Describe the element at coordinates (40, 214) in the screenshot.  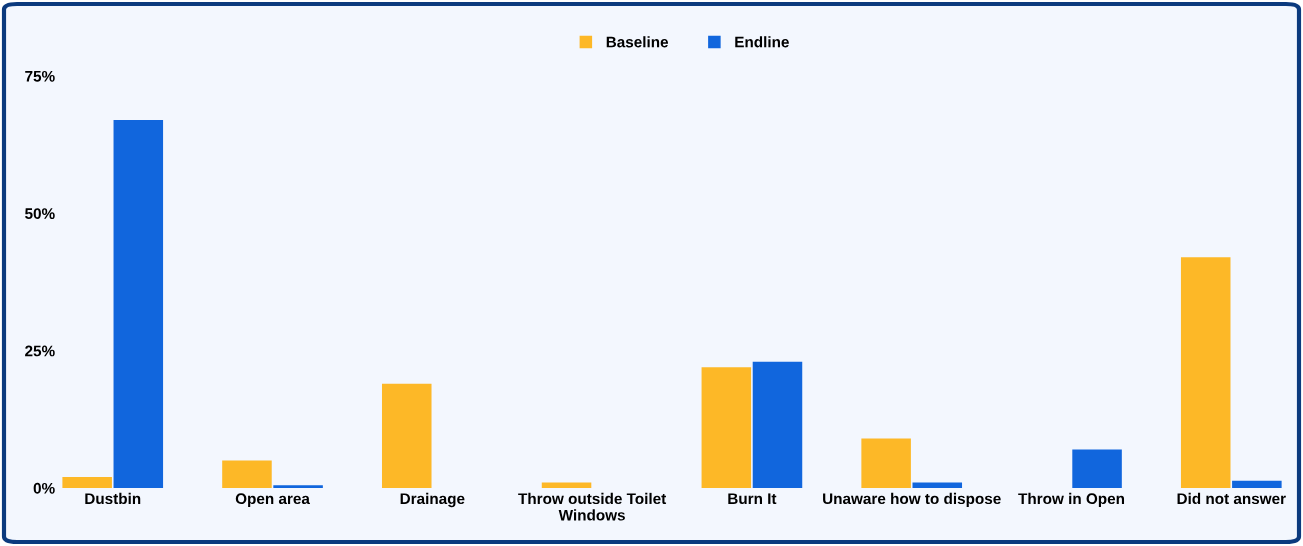
I see `y-tick-label: 50%` at that location.